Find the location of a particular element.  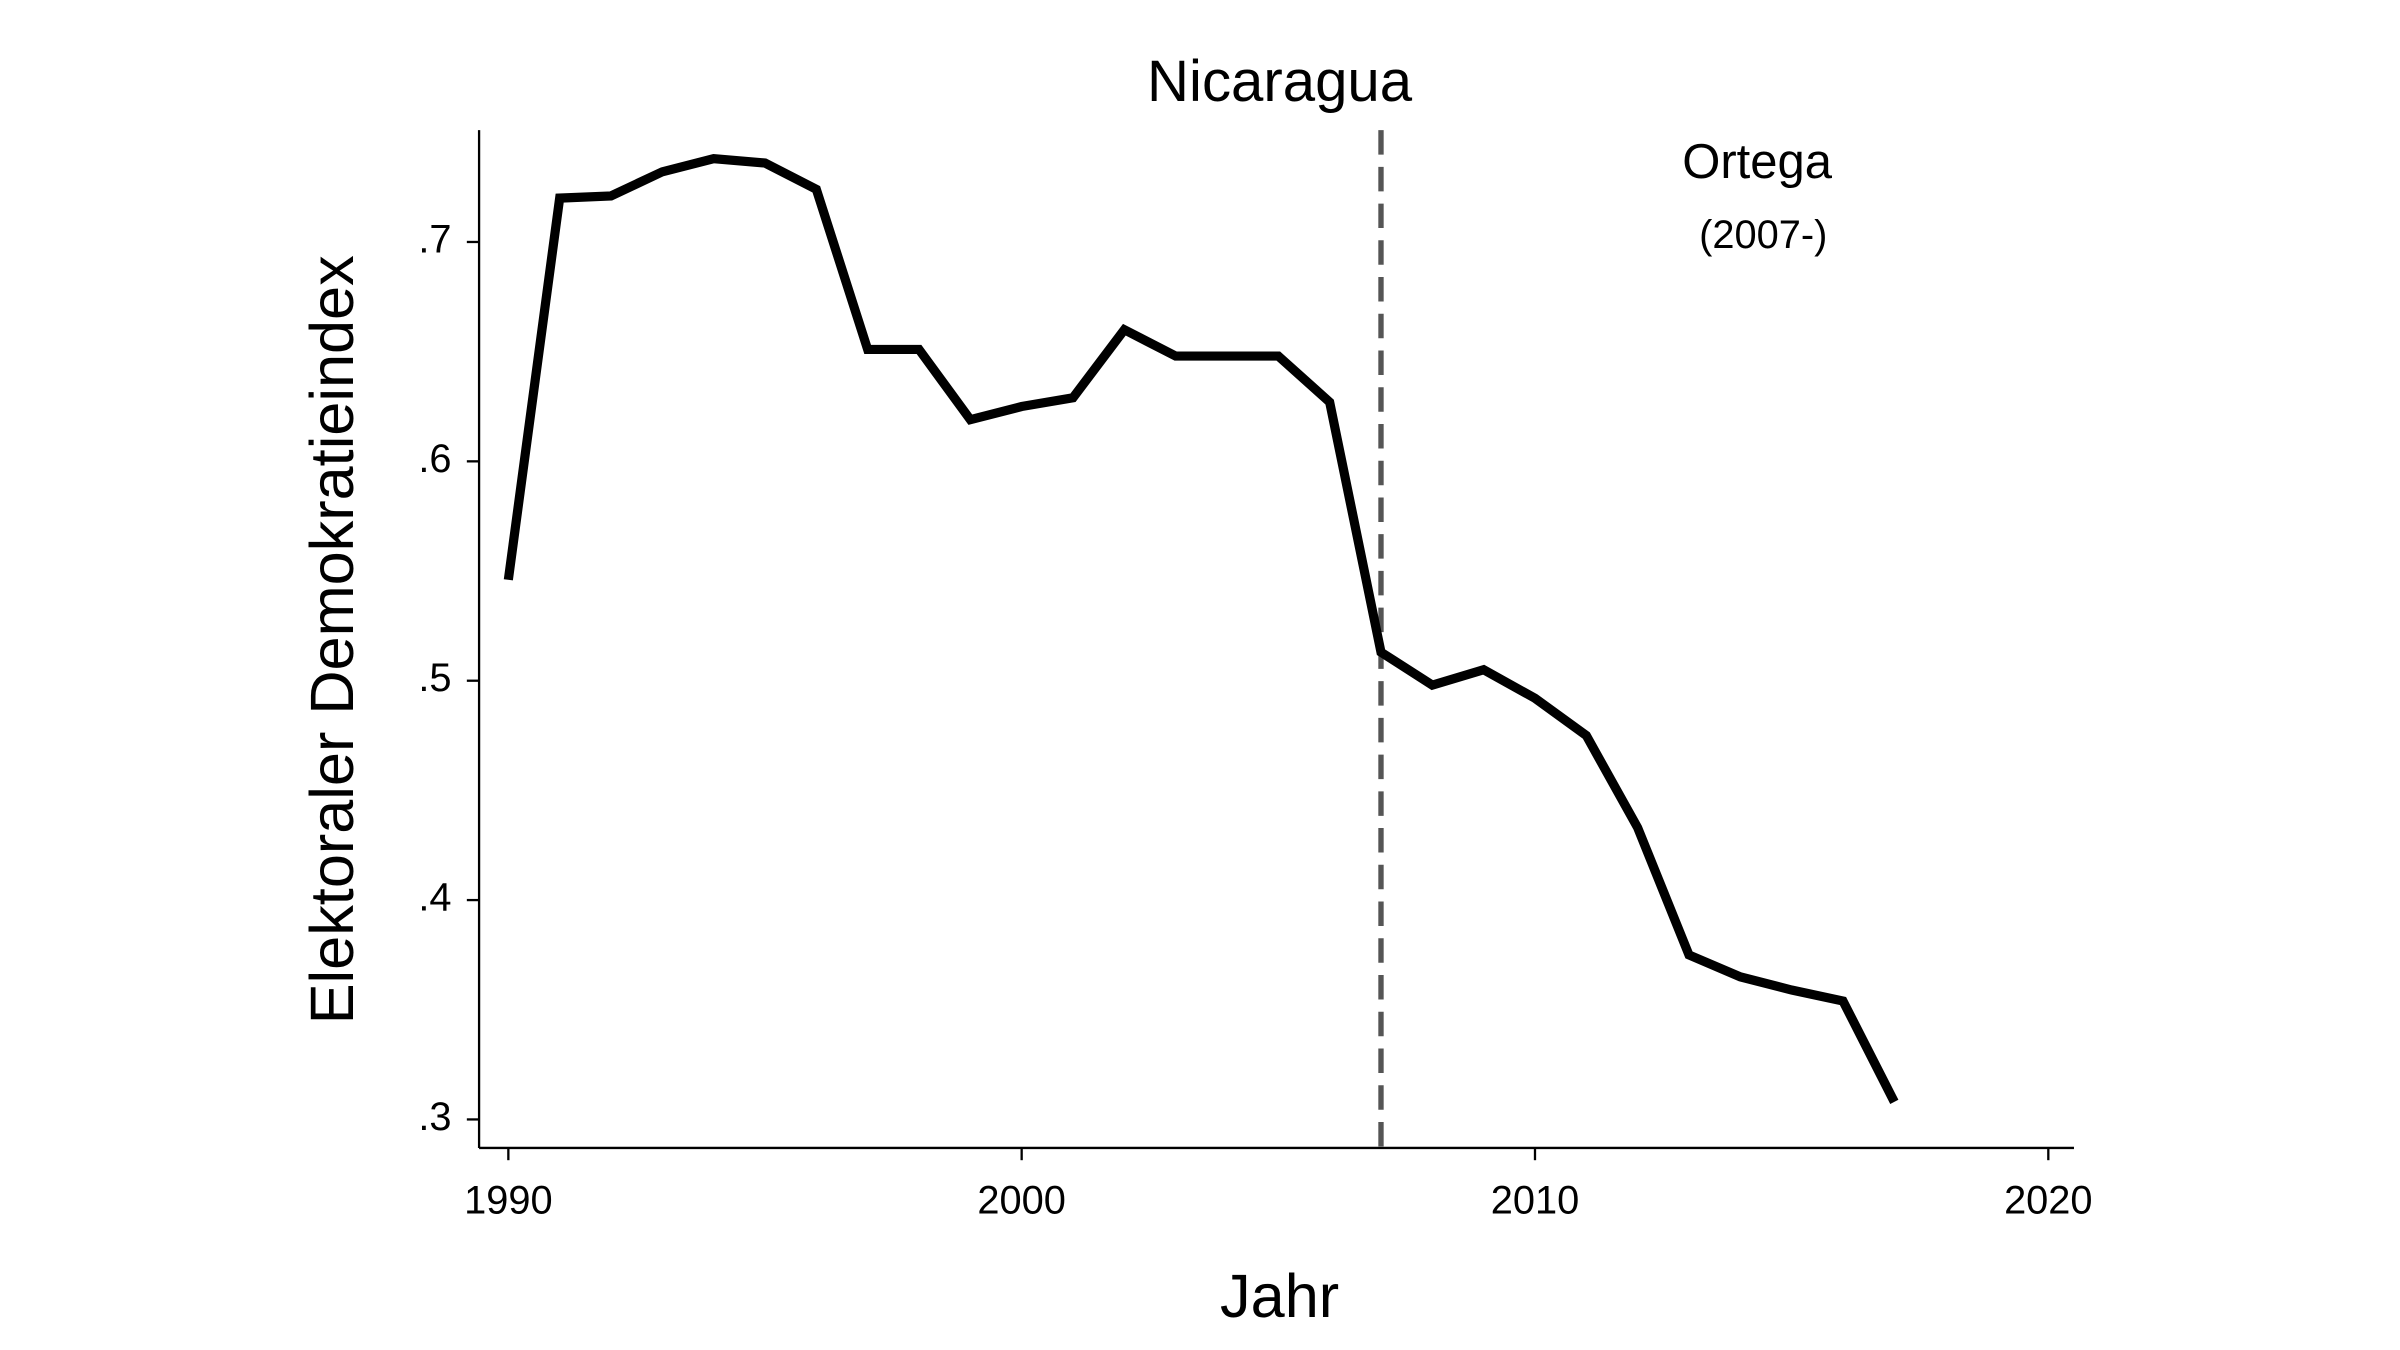

y-tick-label: .5 is located at coordinates (434, 678).